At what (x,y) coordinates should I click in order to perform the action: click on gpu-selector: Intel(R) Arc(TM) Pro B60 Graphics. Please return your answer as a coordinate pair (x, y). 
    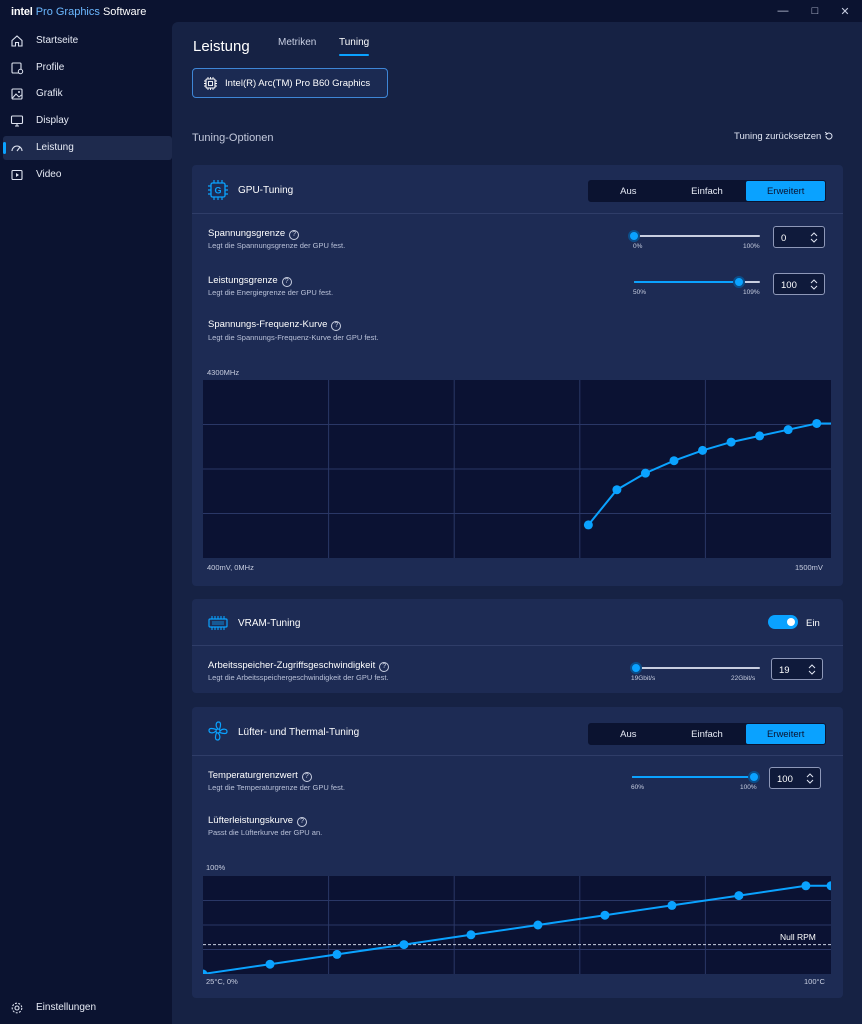
    Looking at the image, I should click on (290, 83).